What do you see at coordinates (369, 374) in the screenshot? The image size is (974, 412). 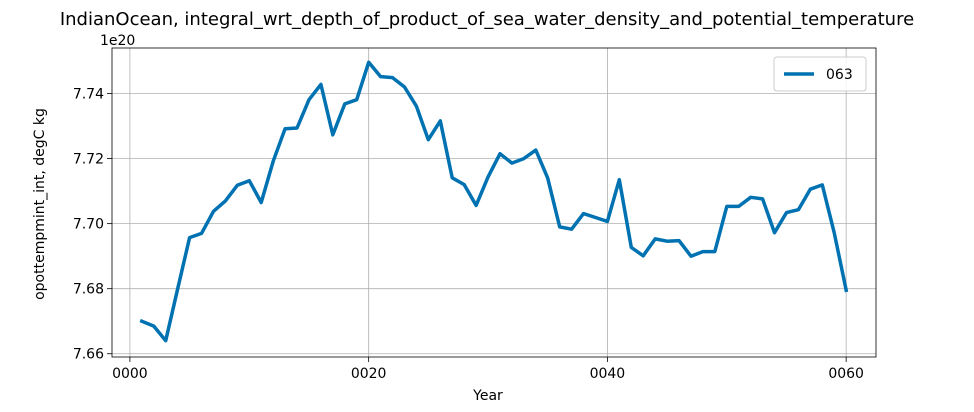 I see `x-tick-label: 0020` at bounding box center [369, 374].